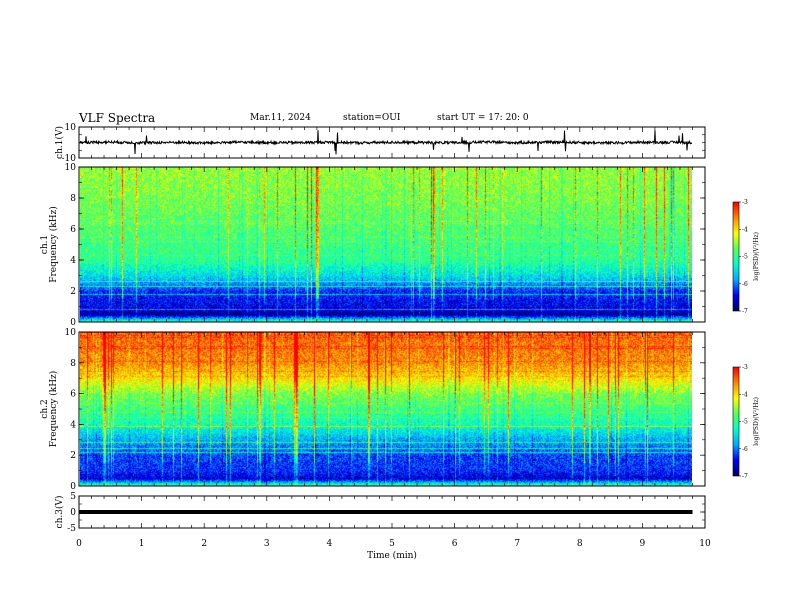 The height and width of the screenshot is (612, 792). Describe the element at coordinates (643, 544) in the screenshot. I see `x-tick-label: 9` at that location.